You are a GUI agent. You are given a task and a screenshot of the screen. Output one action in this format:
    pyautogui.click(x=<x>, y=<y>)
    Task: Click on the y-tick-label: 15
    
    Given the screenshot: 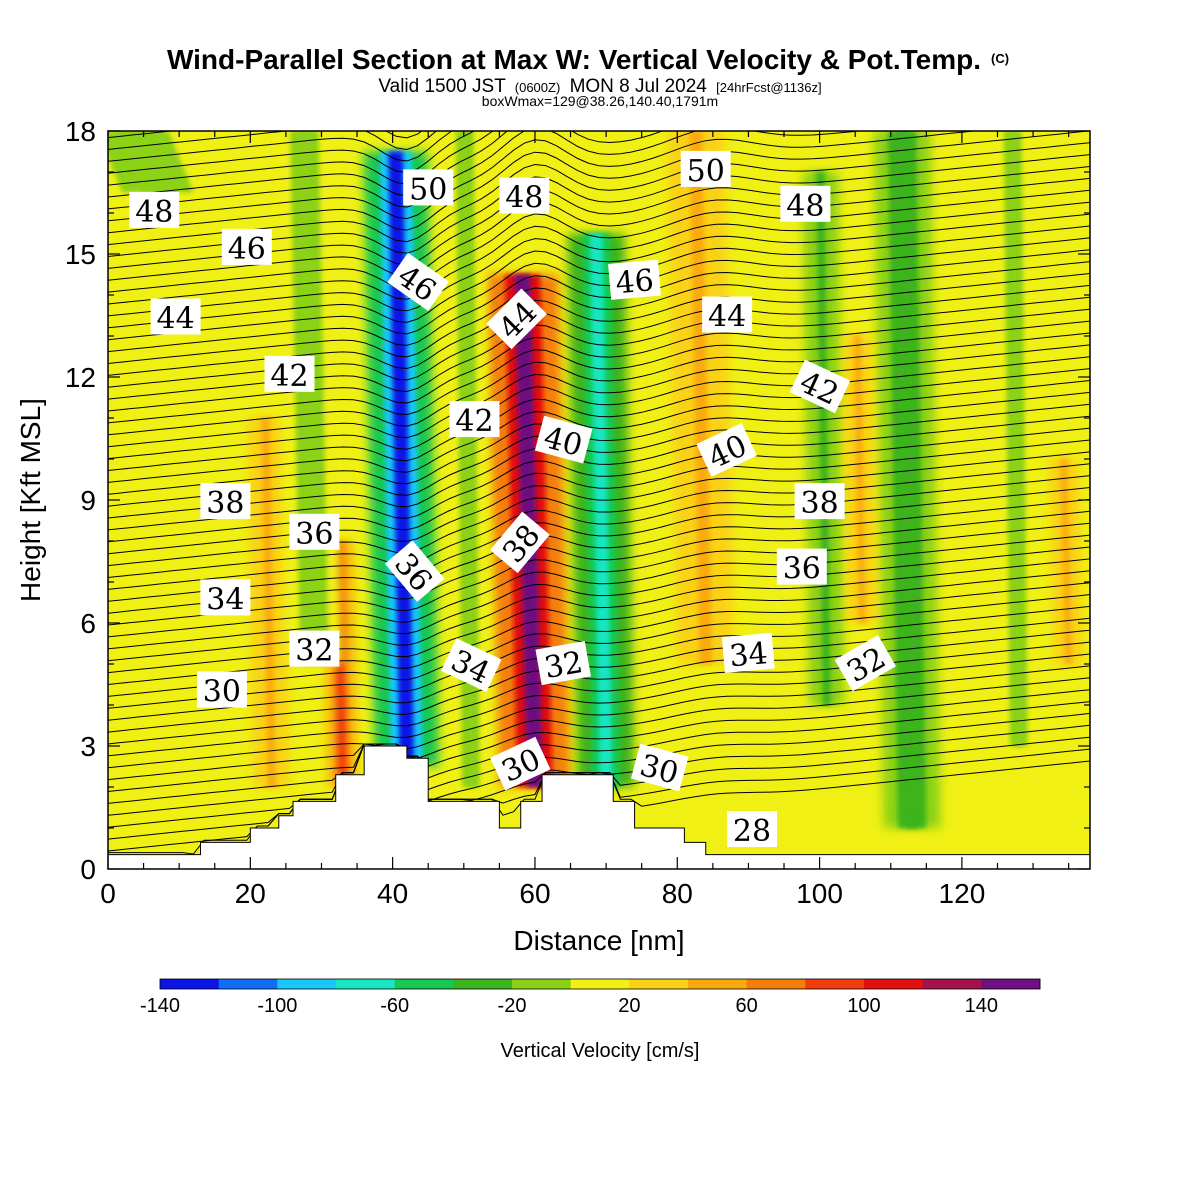 What is the action you would take?
    pyautogui.click(x=80, y=254)
    